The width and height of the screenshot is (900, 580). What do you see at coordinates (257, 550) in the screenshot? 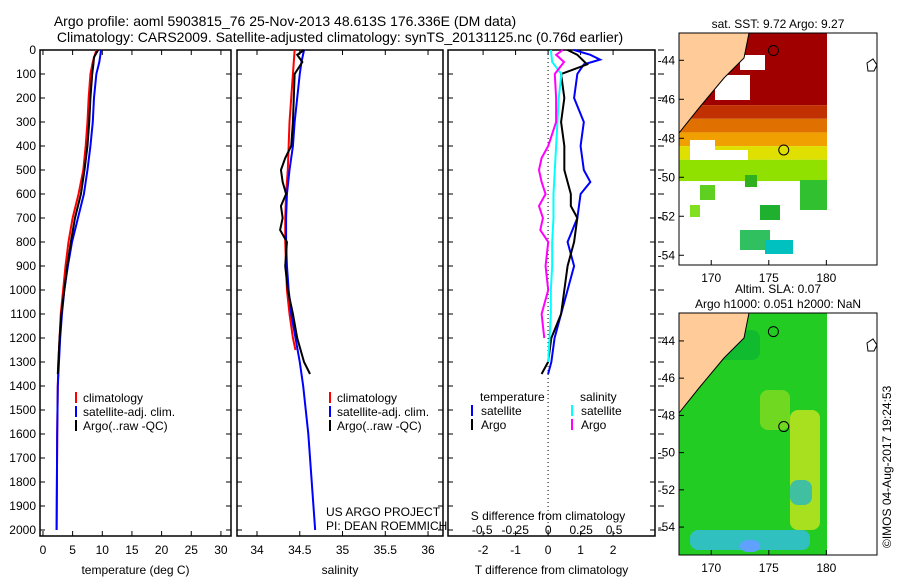
I see `x-tick-label: 34` at bounding box center [257, 550].